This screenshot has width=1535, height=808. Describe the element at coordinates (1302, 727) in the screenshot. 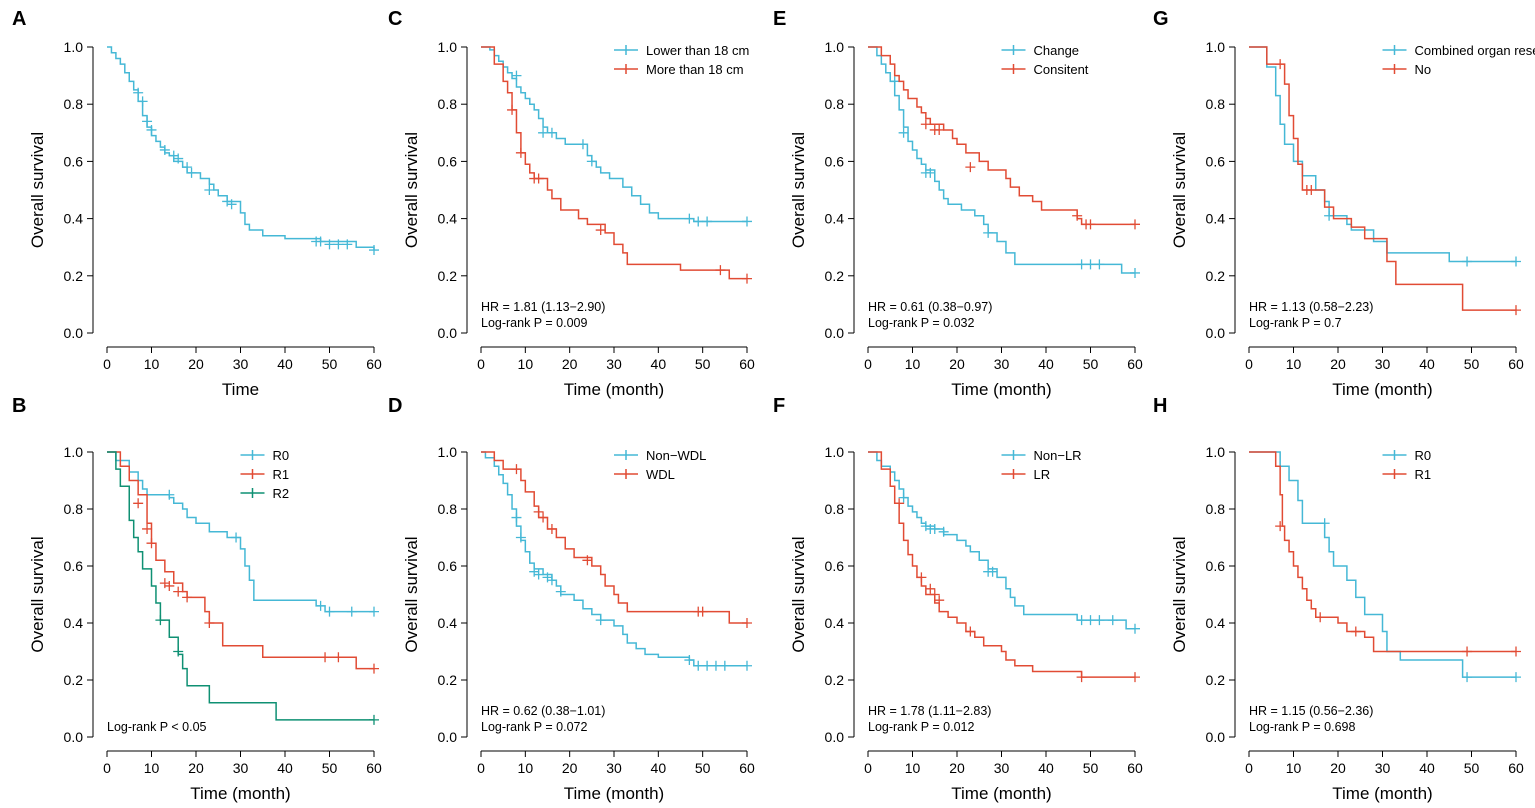

I see `stat-annotation: Log-rank P = 0.698` at that location.